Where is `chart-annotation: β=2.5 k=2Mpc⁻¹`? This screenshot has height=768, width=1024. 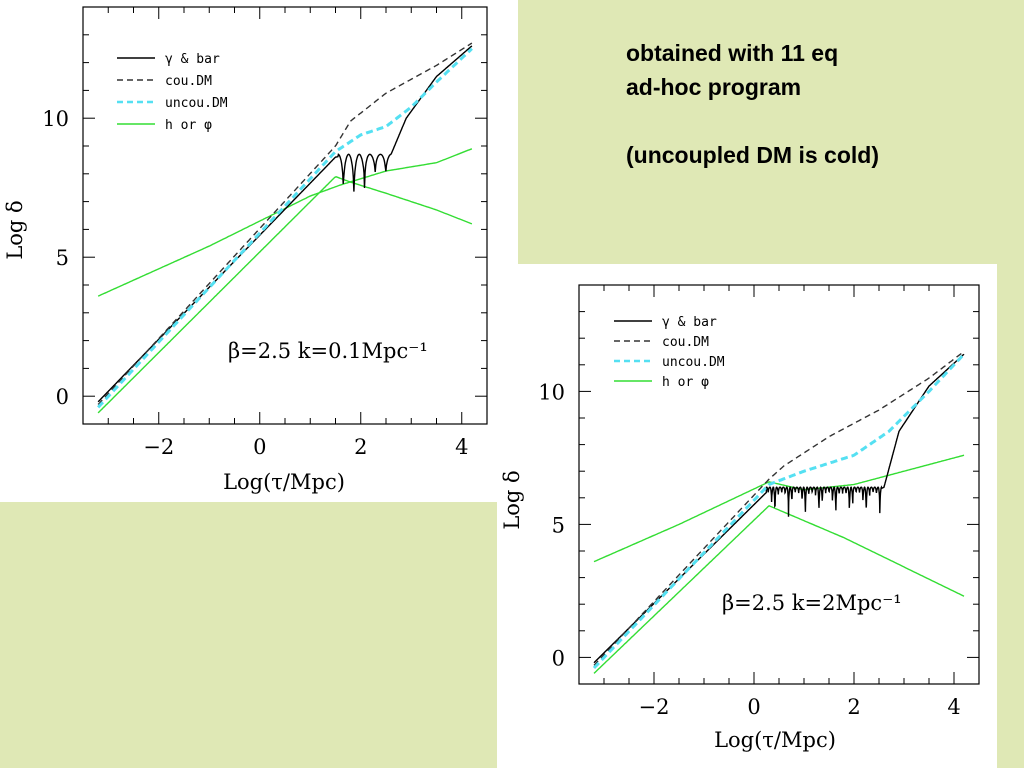
chart-annotation: β=2.5 k=2Mpc⁻¹ is located at coordinates (812, 603).